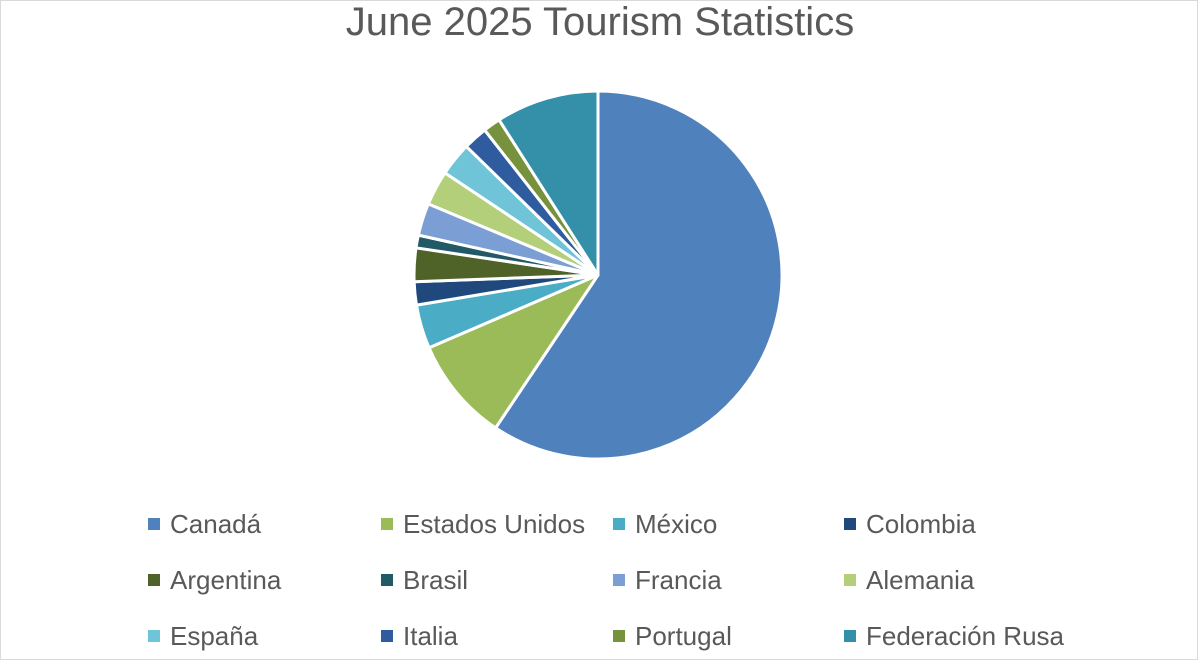 The height and width of the screenshot is (660, 1200). I want to click on legend-item: Alemania, so click(909, 580).